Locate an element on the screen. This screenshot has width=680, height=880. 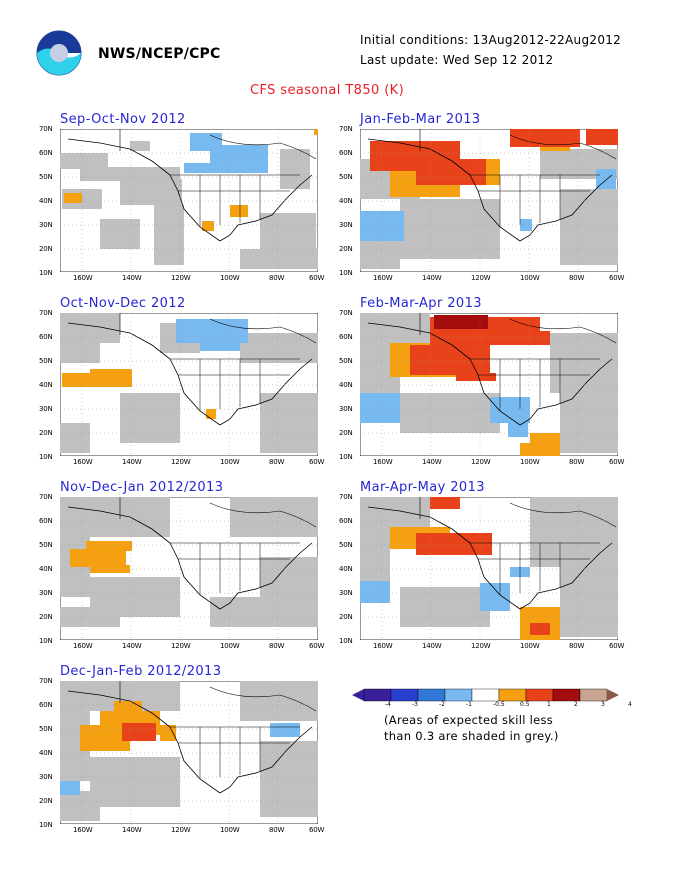
map-ndj is located at coordinates (189, 568).